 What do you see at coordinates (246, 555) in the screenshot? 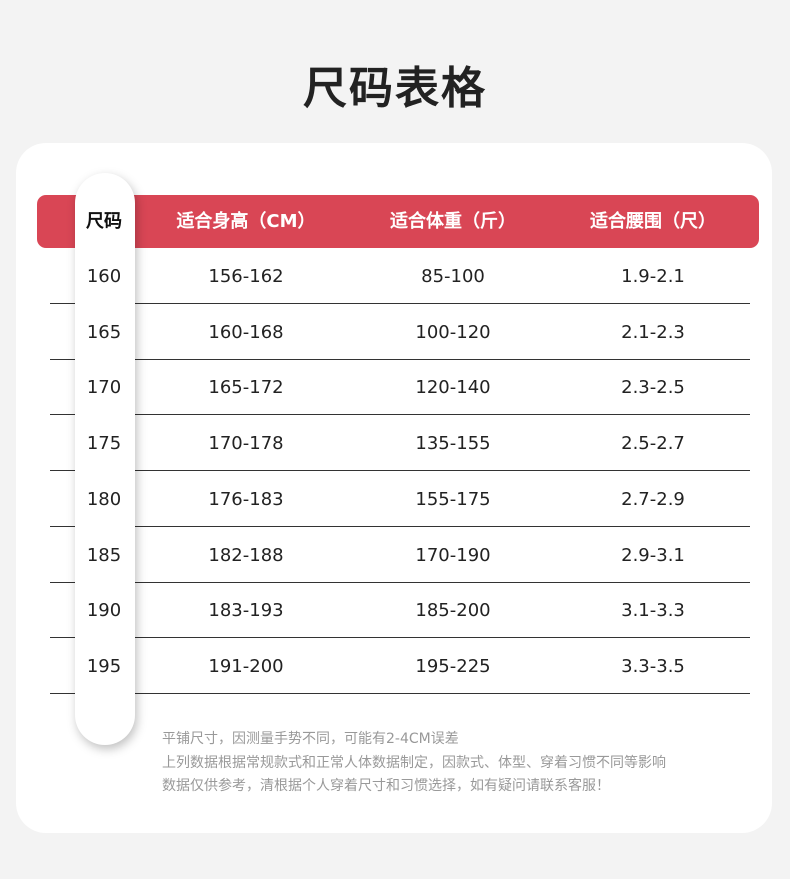
I see `height-cell: 182-188` at bounding box center [246, 555].